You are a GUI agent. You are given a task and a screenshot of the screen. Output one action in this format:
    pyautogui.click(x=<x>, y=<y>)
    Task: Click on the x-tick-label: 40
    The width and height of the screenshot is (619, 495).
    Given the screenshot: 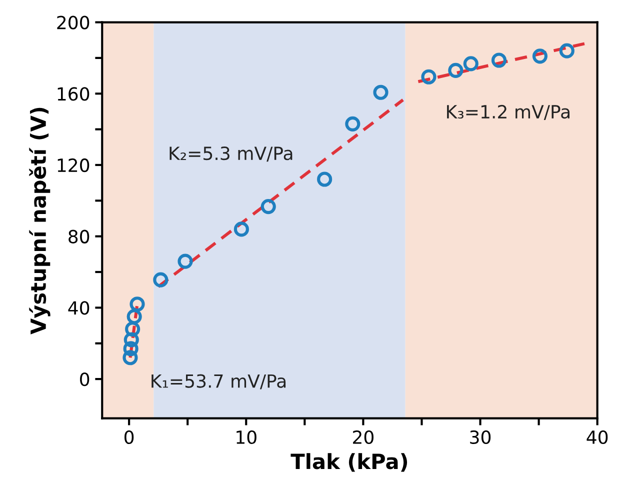 What is the action you would take?
    pyautogui.click(x=597, y=437)
    